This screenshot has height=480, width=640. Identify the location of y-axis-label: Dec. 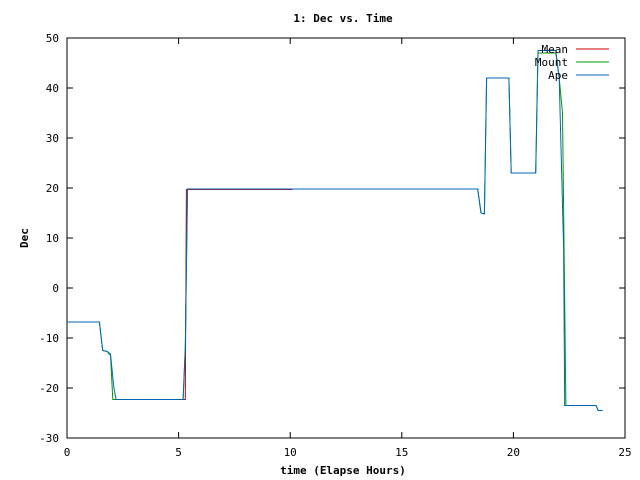
(24, 238).